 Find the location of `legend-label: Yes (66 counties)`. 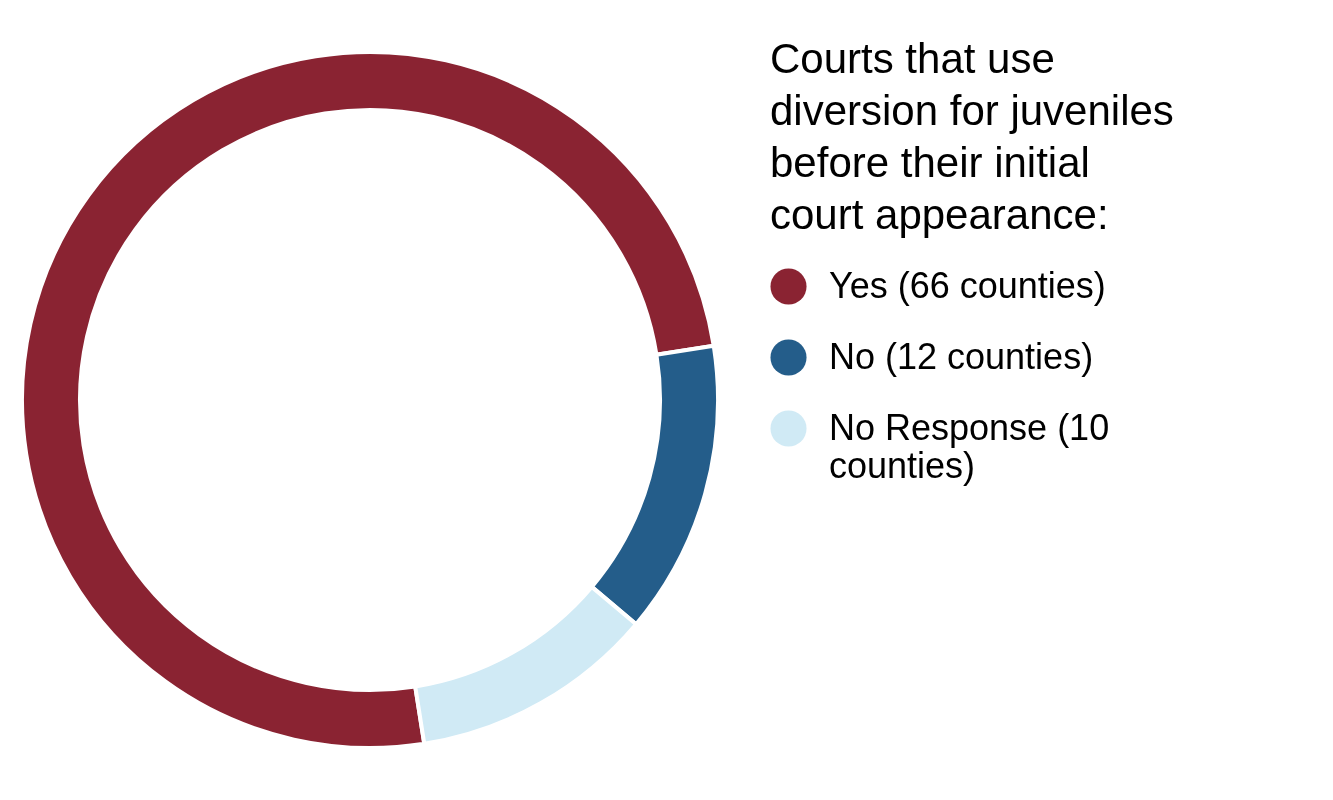

legend-label: Yes (66 counties) is located at coordinates (967, 285).